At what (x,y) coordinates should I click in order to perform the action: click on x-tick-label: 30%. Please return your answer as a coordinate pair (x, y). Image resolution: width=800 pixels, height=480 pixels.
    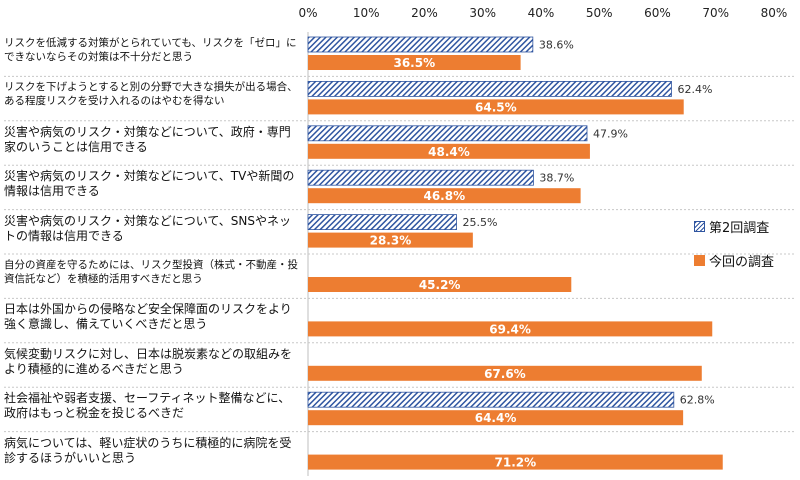
    Looking at the image, I should click on (482, 13).